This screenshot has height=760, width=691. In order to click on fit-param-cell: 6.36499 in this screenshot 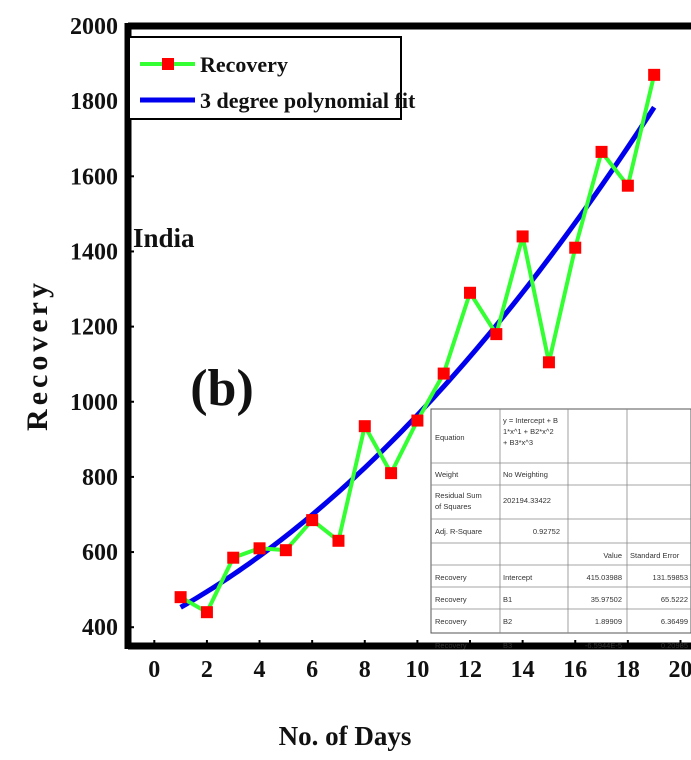, I will do `click(674, 621)`.